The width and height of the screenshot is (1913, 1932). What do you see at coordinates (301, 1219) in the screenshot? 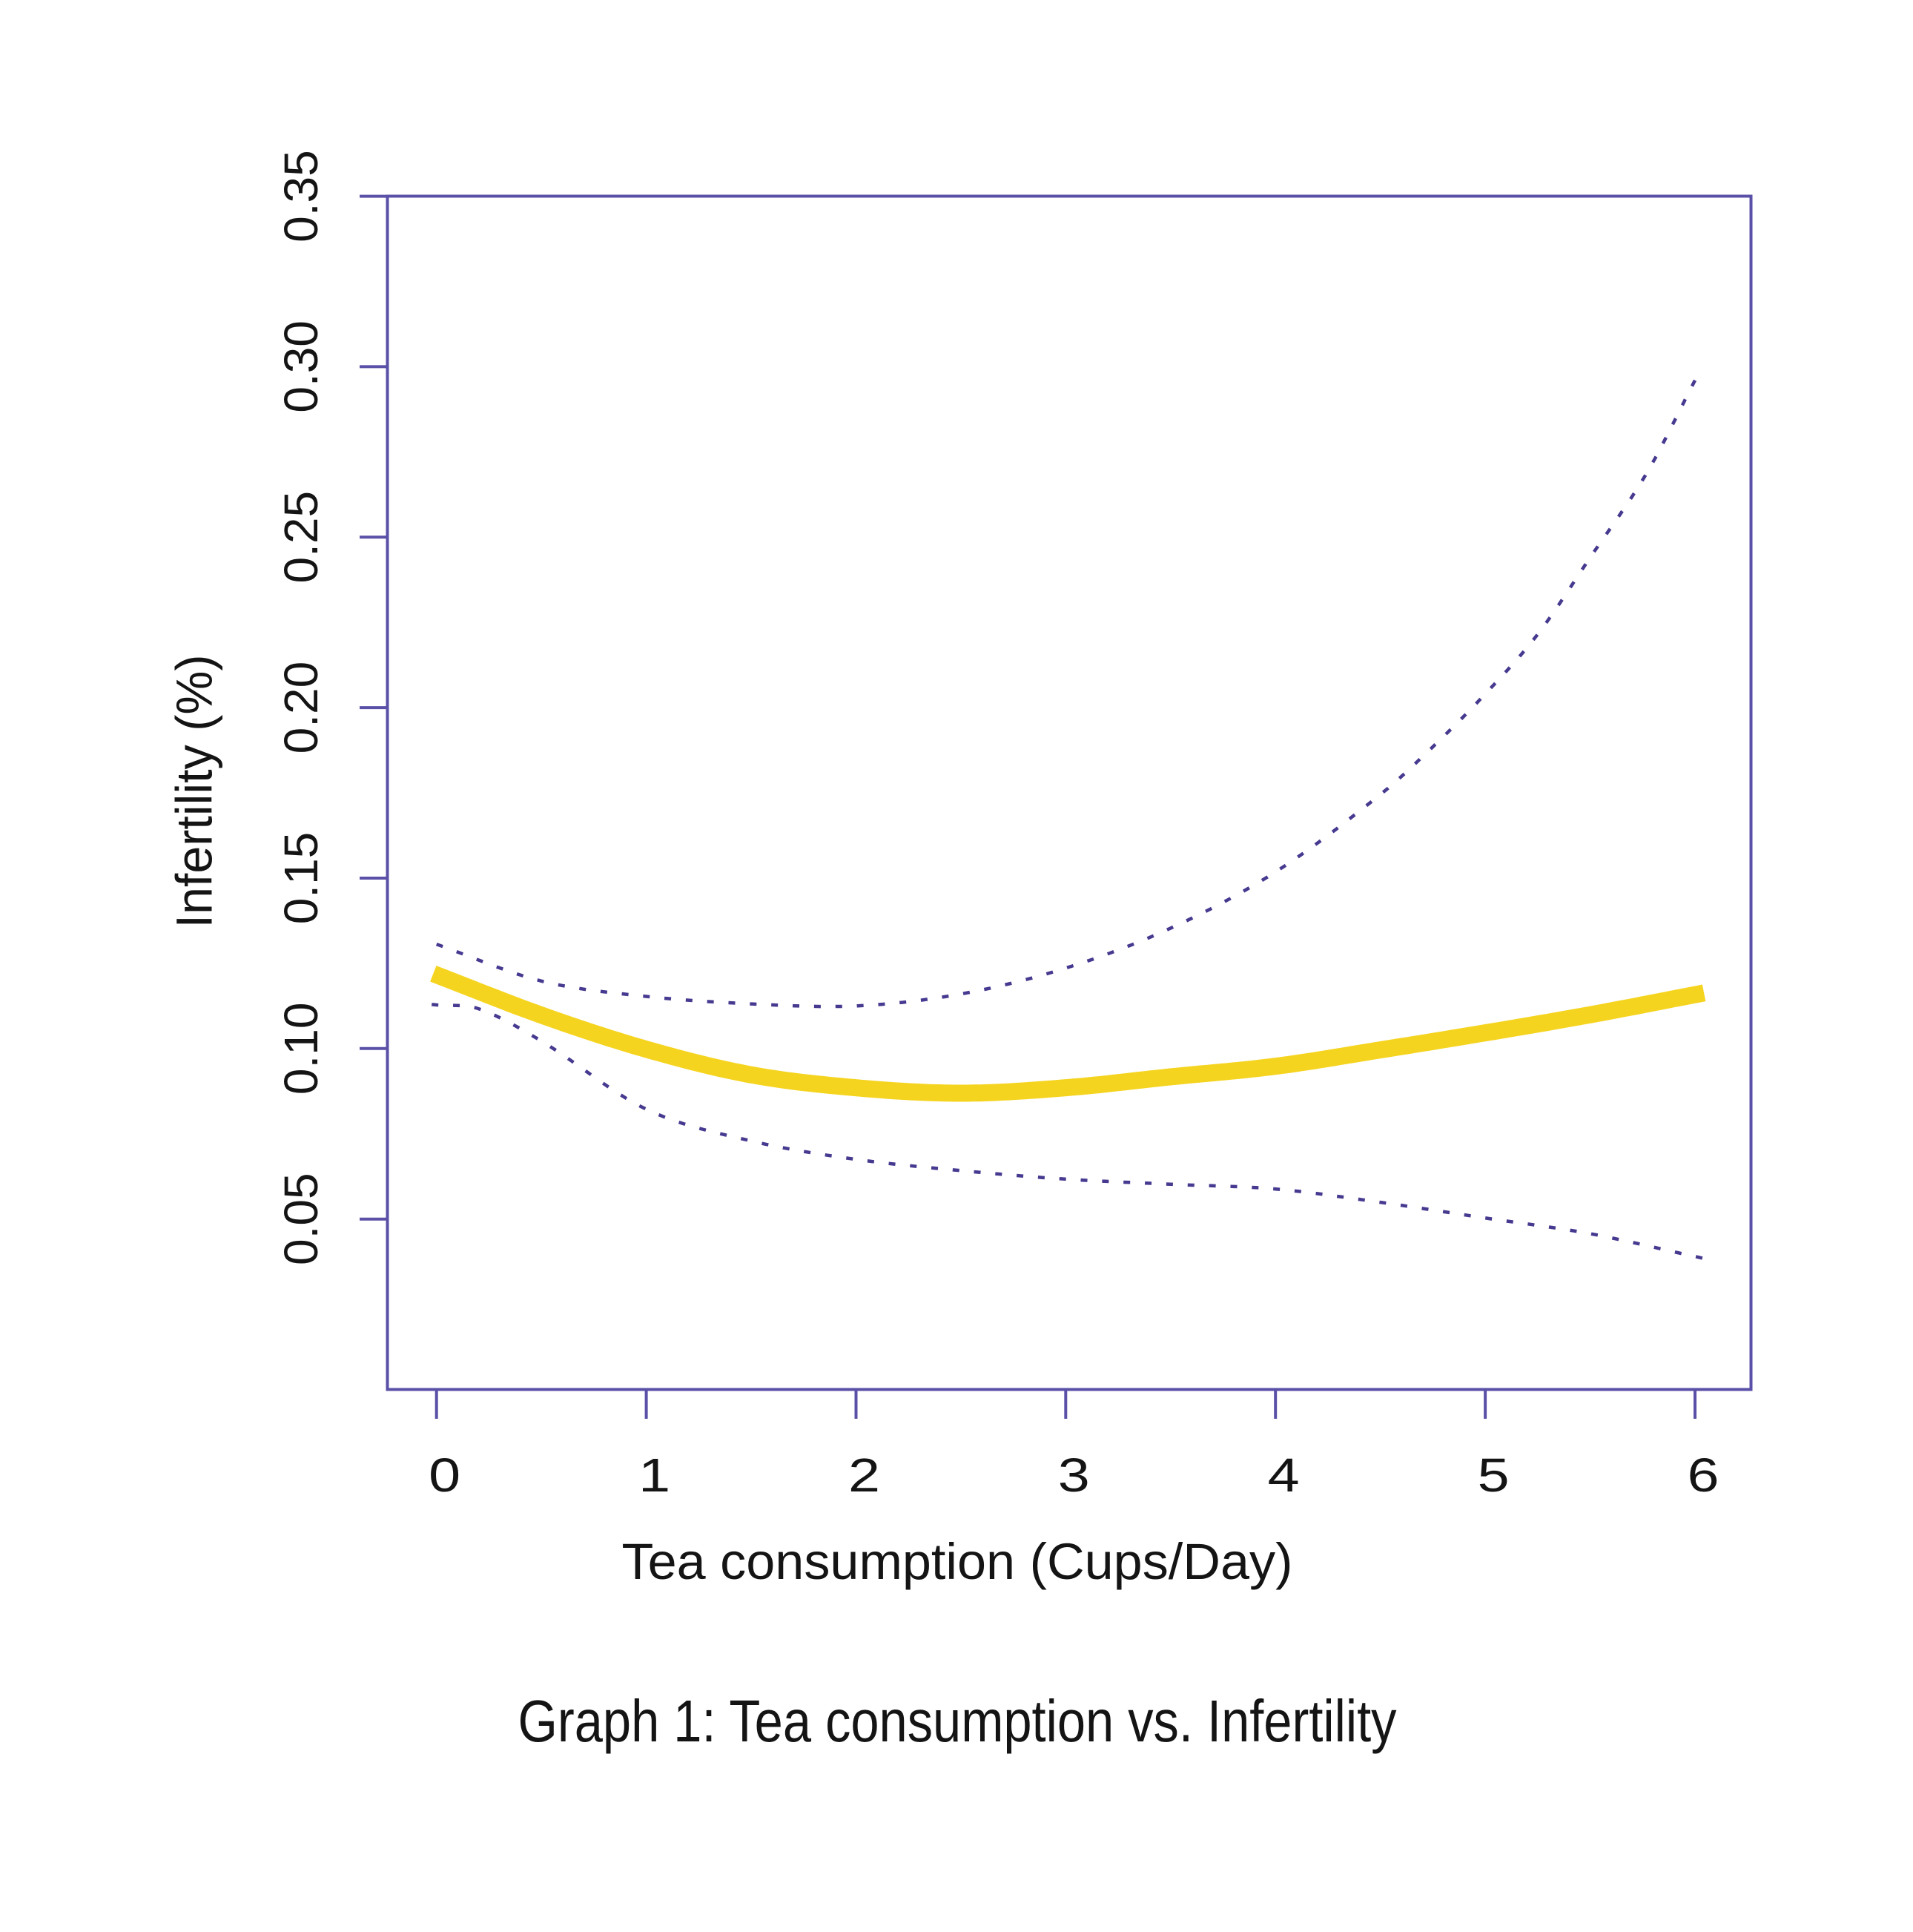
I see `svg-text: 0.05` at bounding box center [301, 1219].